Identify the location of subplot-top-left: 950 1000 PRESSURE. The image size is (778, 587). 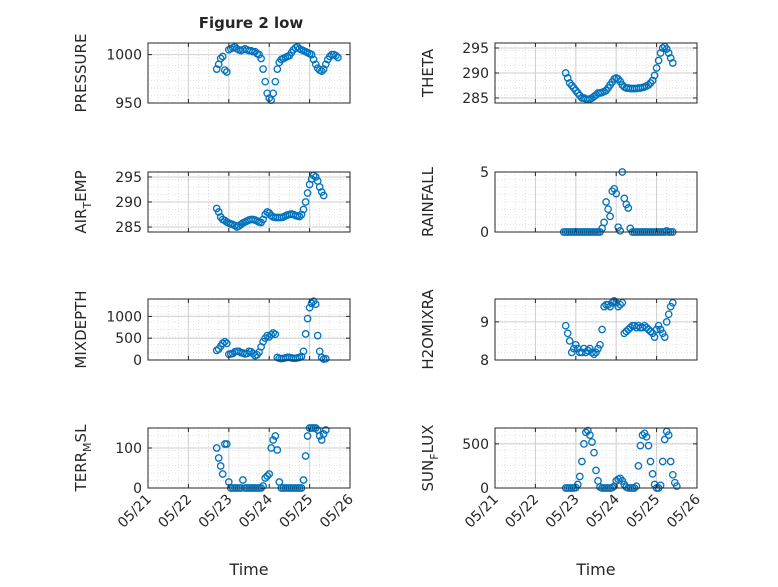
(211, 73).